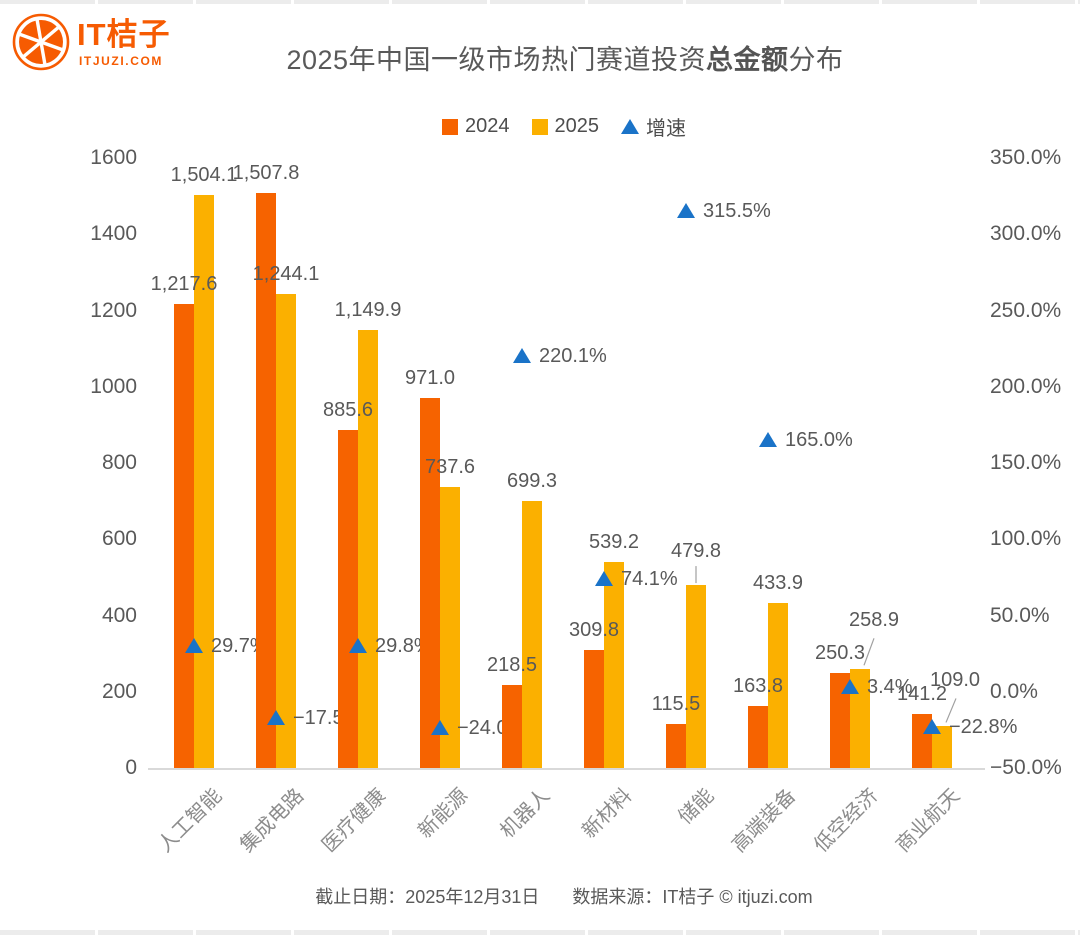  Describe the element at coordinates (354, 820) in the screenshot. I see `x-axis-category-label: 医疗健康` at that location.